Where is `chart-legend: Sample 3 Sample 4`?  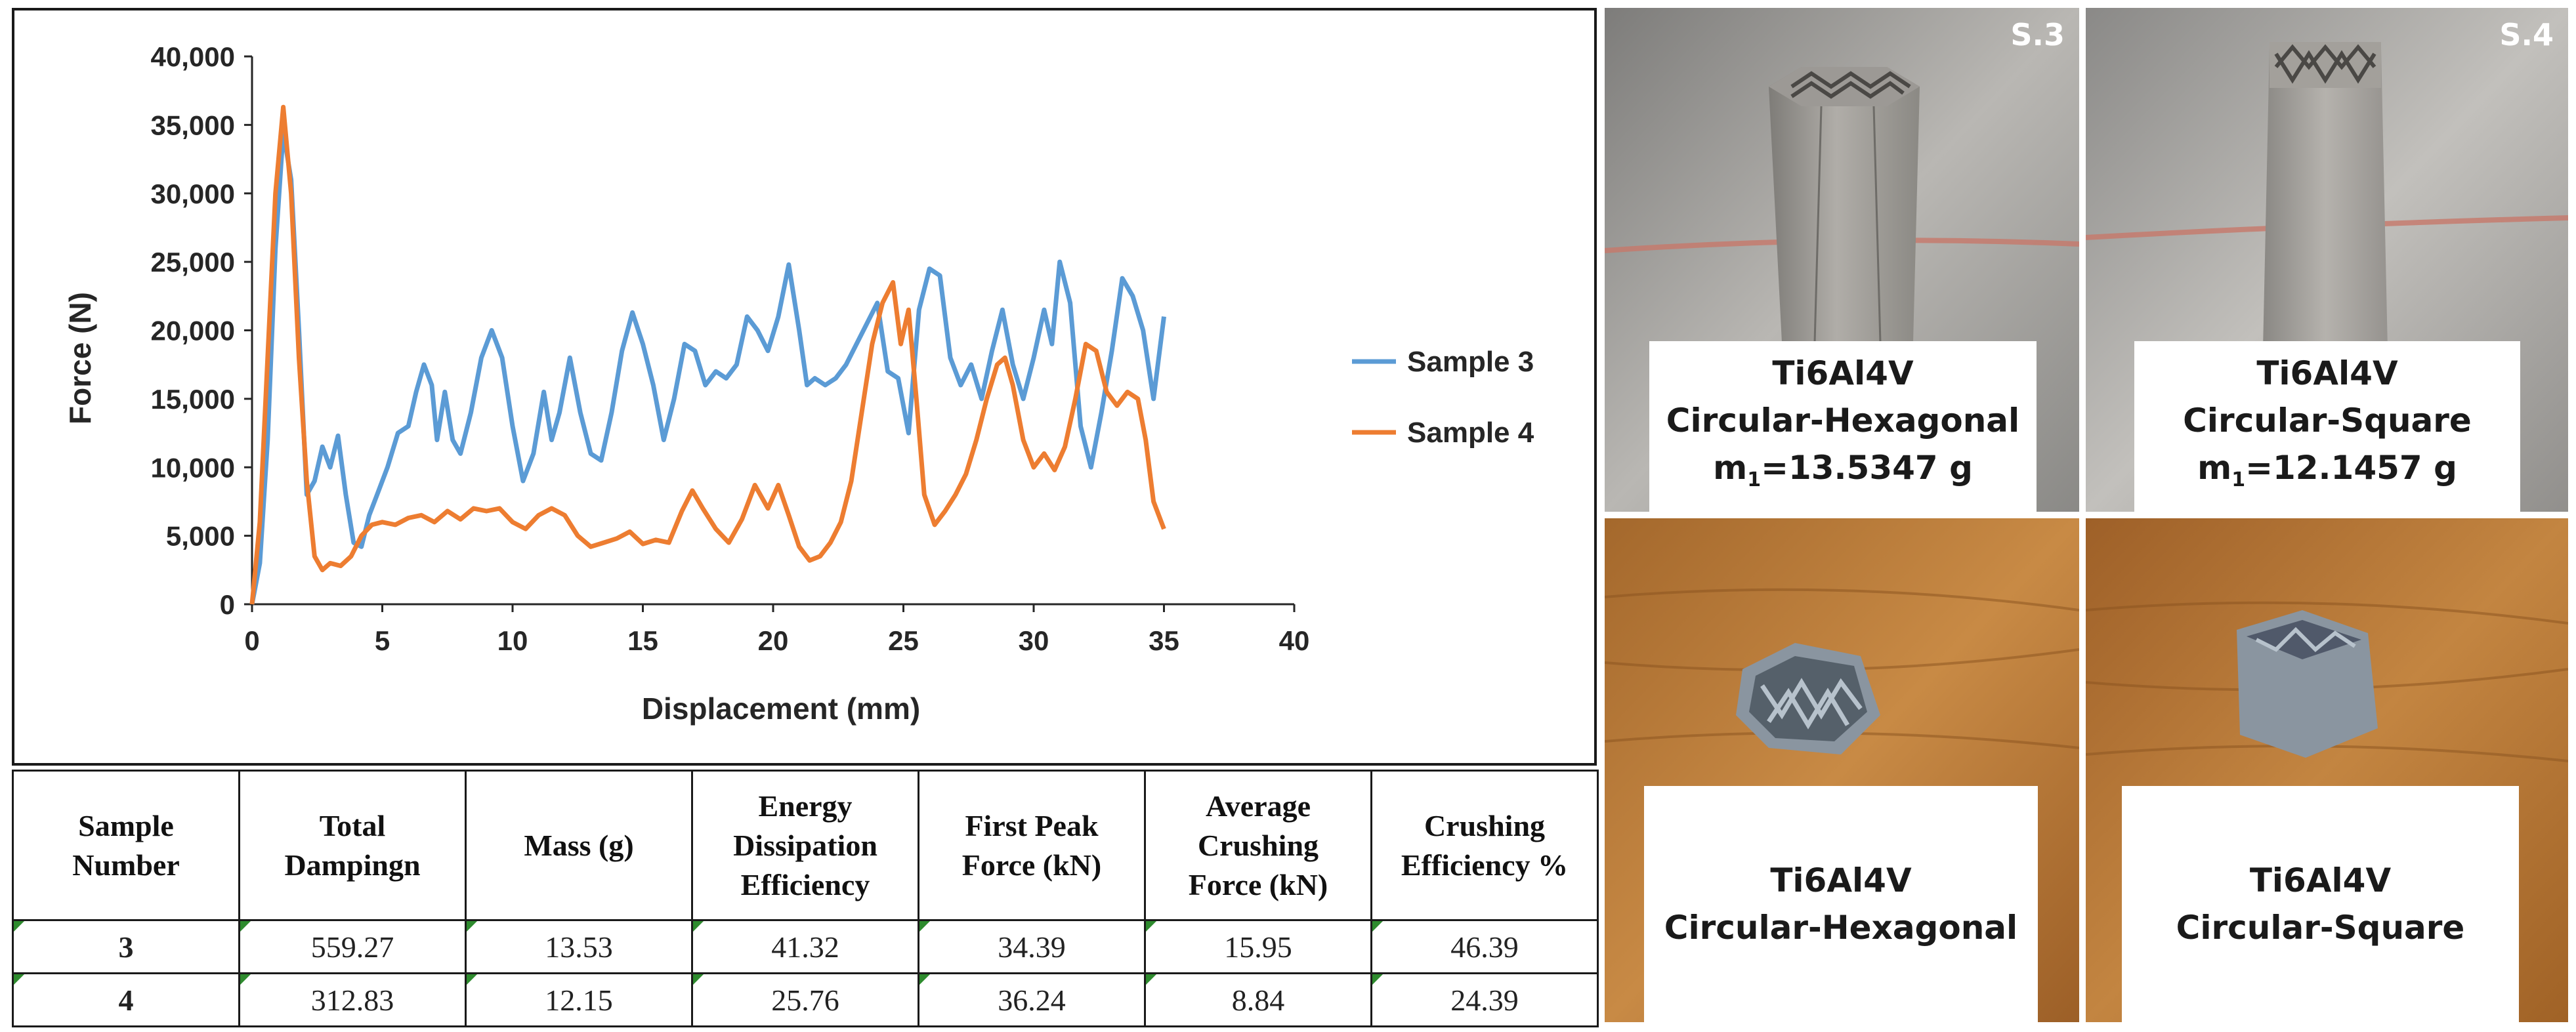 chart-legend: Sample 3 Sample 4 is located at coordinates (1443, 397).